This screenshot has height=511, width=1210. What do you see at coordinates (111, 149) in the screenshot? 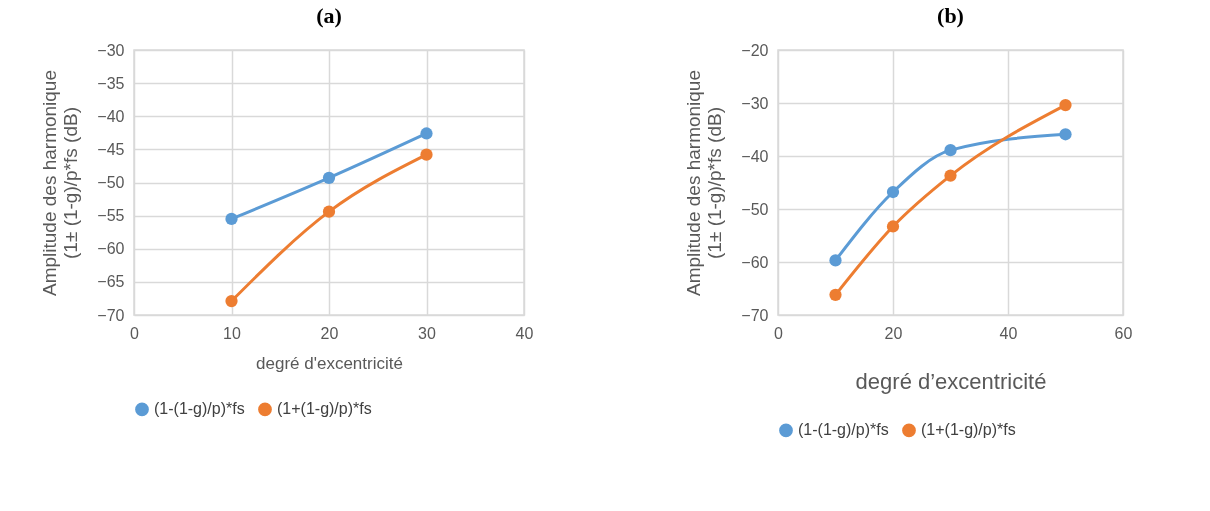
I see `y-tick-label: −45` at bounding box center [111, 149].